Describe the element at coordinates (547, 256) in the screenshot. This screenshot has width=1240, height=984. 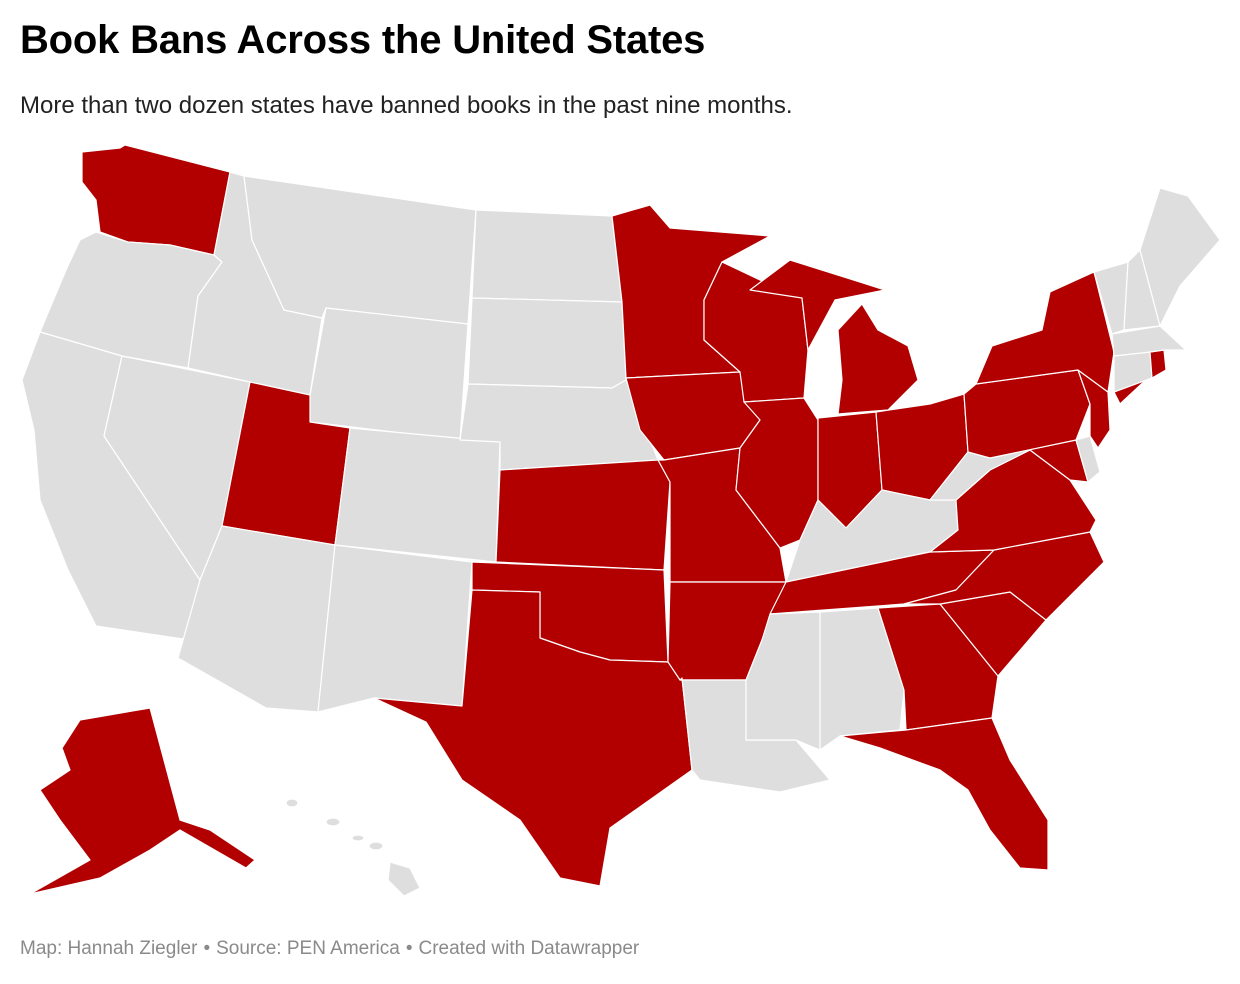
I see `state-north-dakota` at that location.